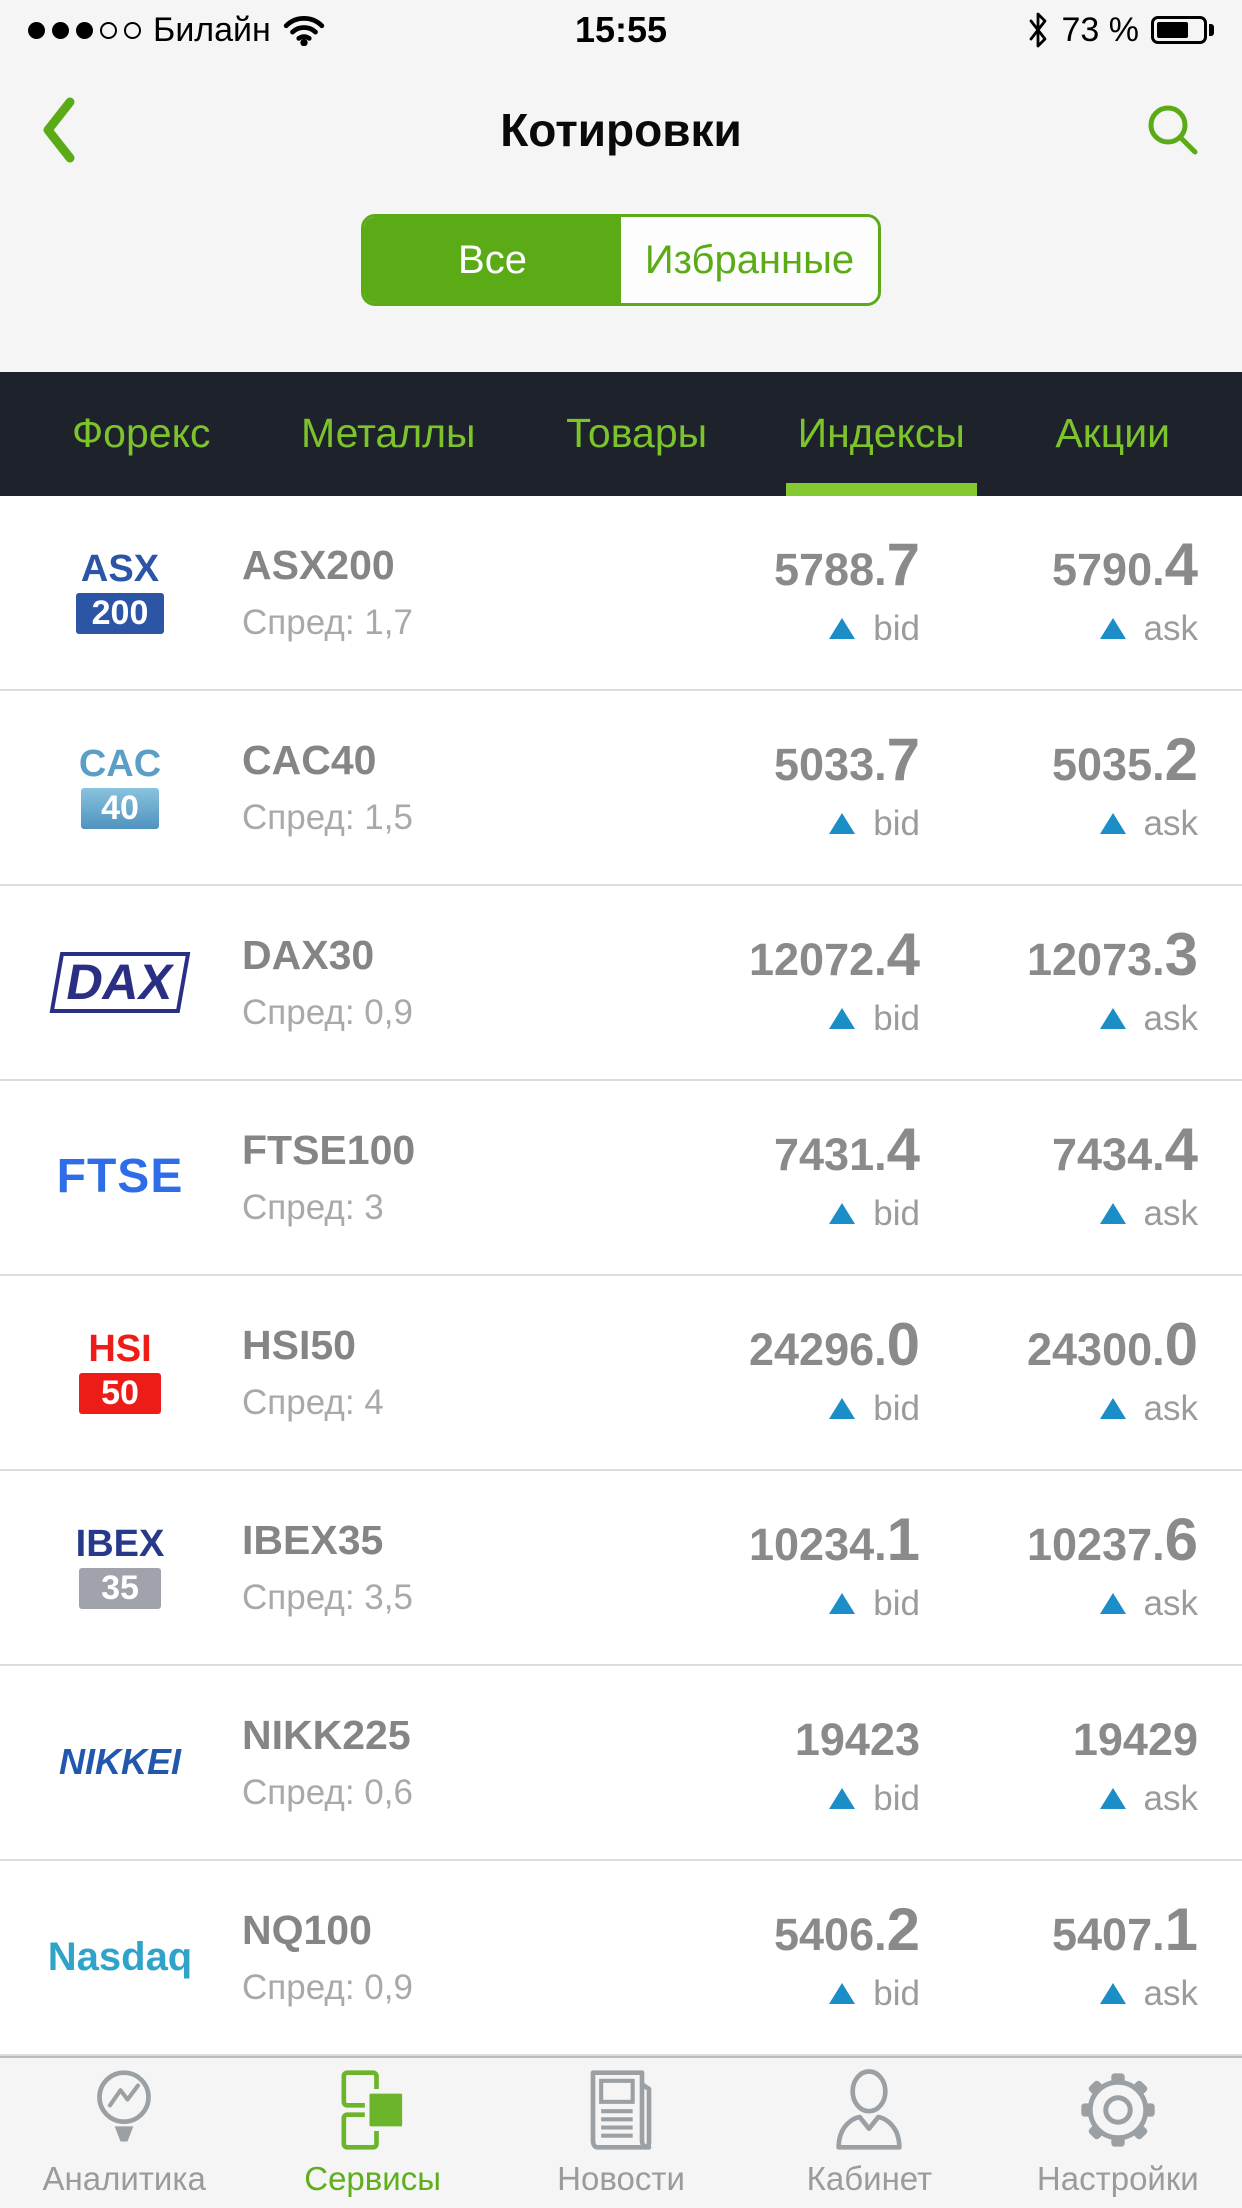 The height and width of the screenshot is (2208, 1242). I want to click on bottom-tab-account: Кабинет, so click(869, 2133).